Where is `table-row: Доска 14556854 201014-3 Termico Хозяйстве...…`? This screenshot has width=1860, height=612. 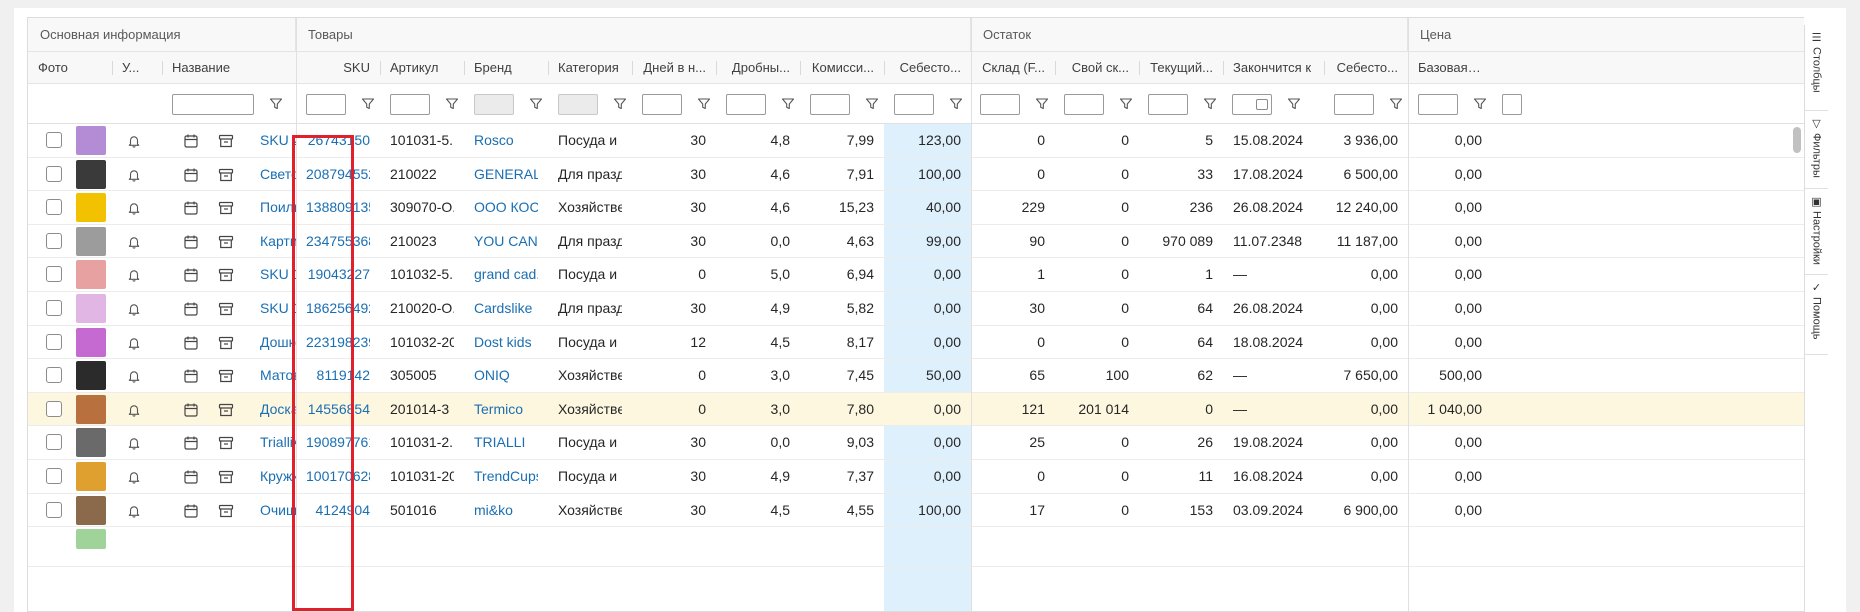
table-row: Доска 14556854 201014-3 Termico Хозяйстве...… is located at coordinates (916, 409).